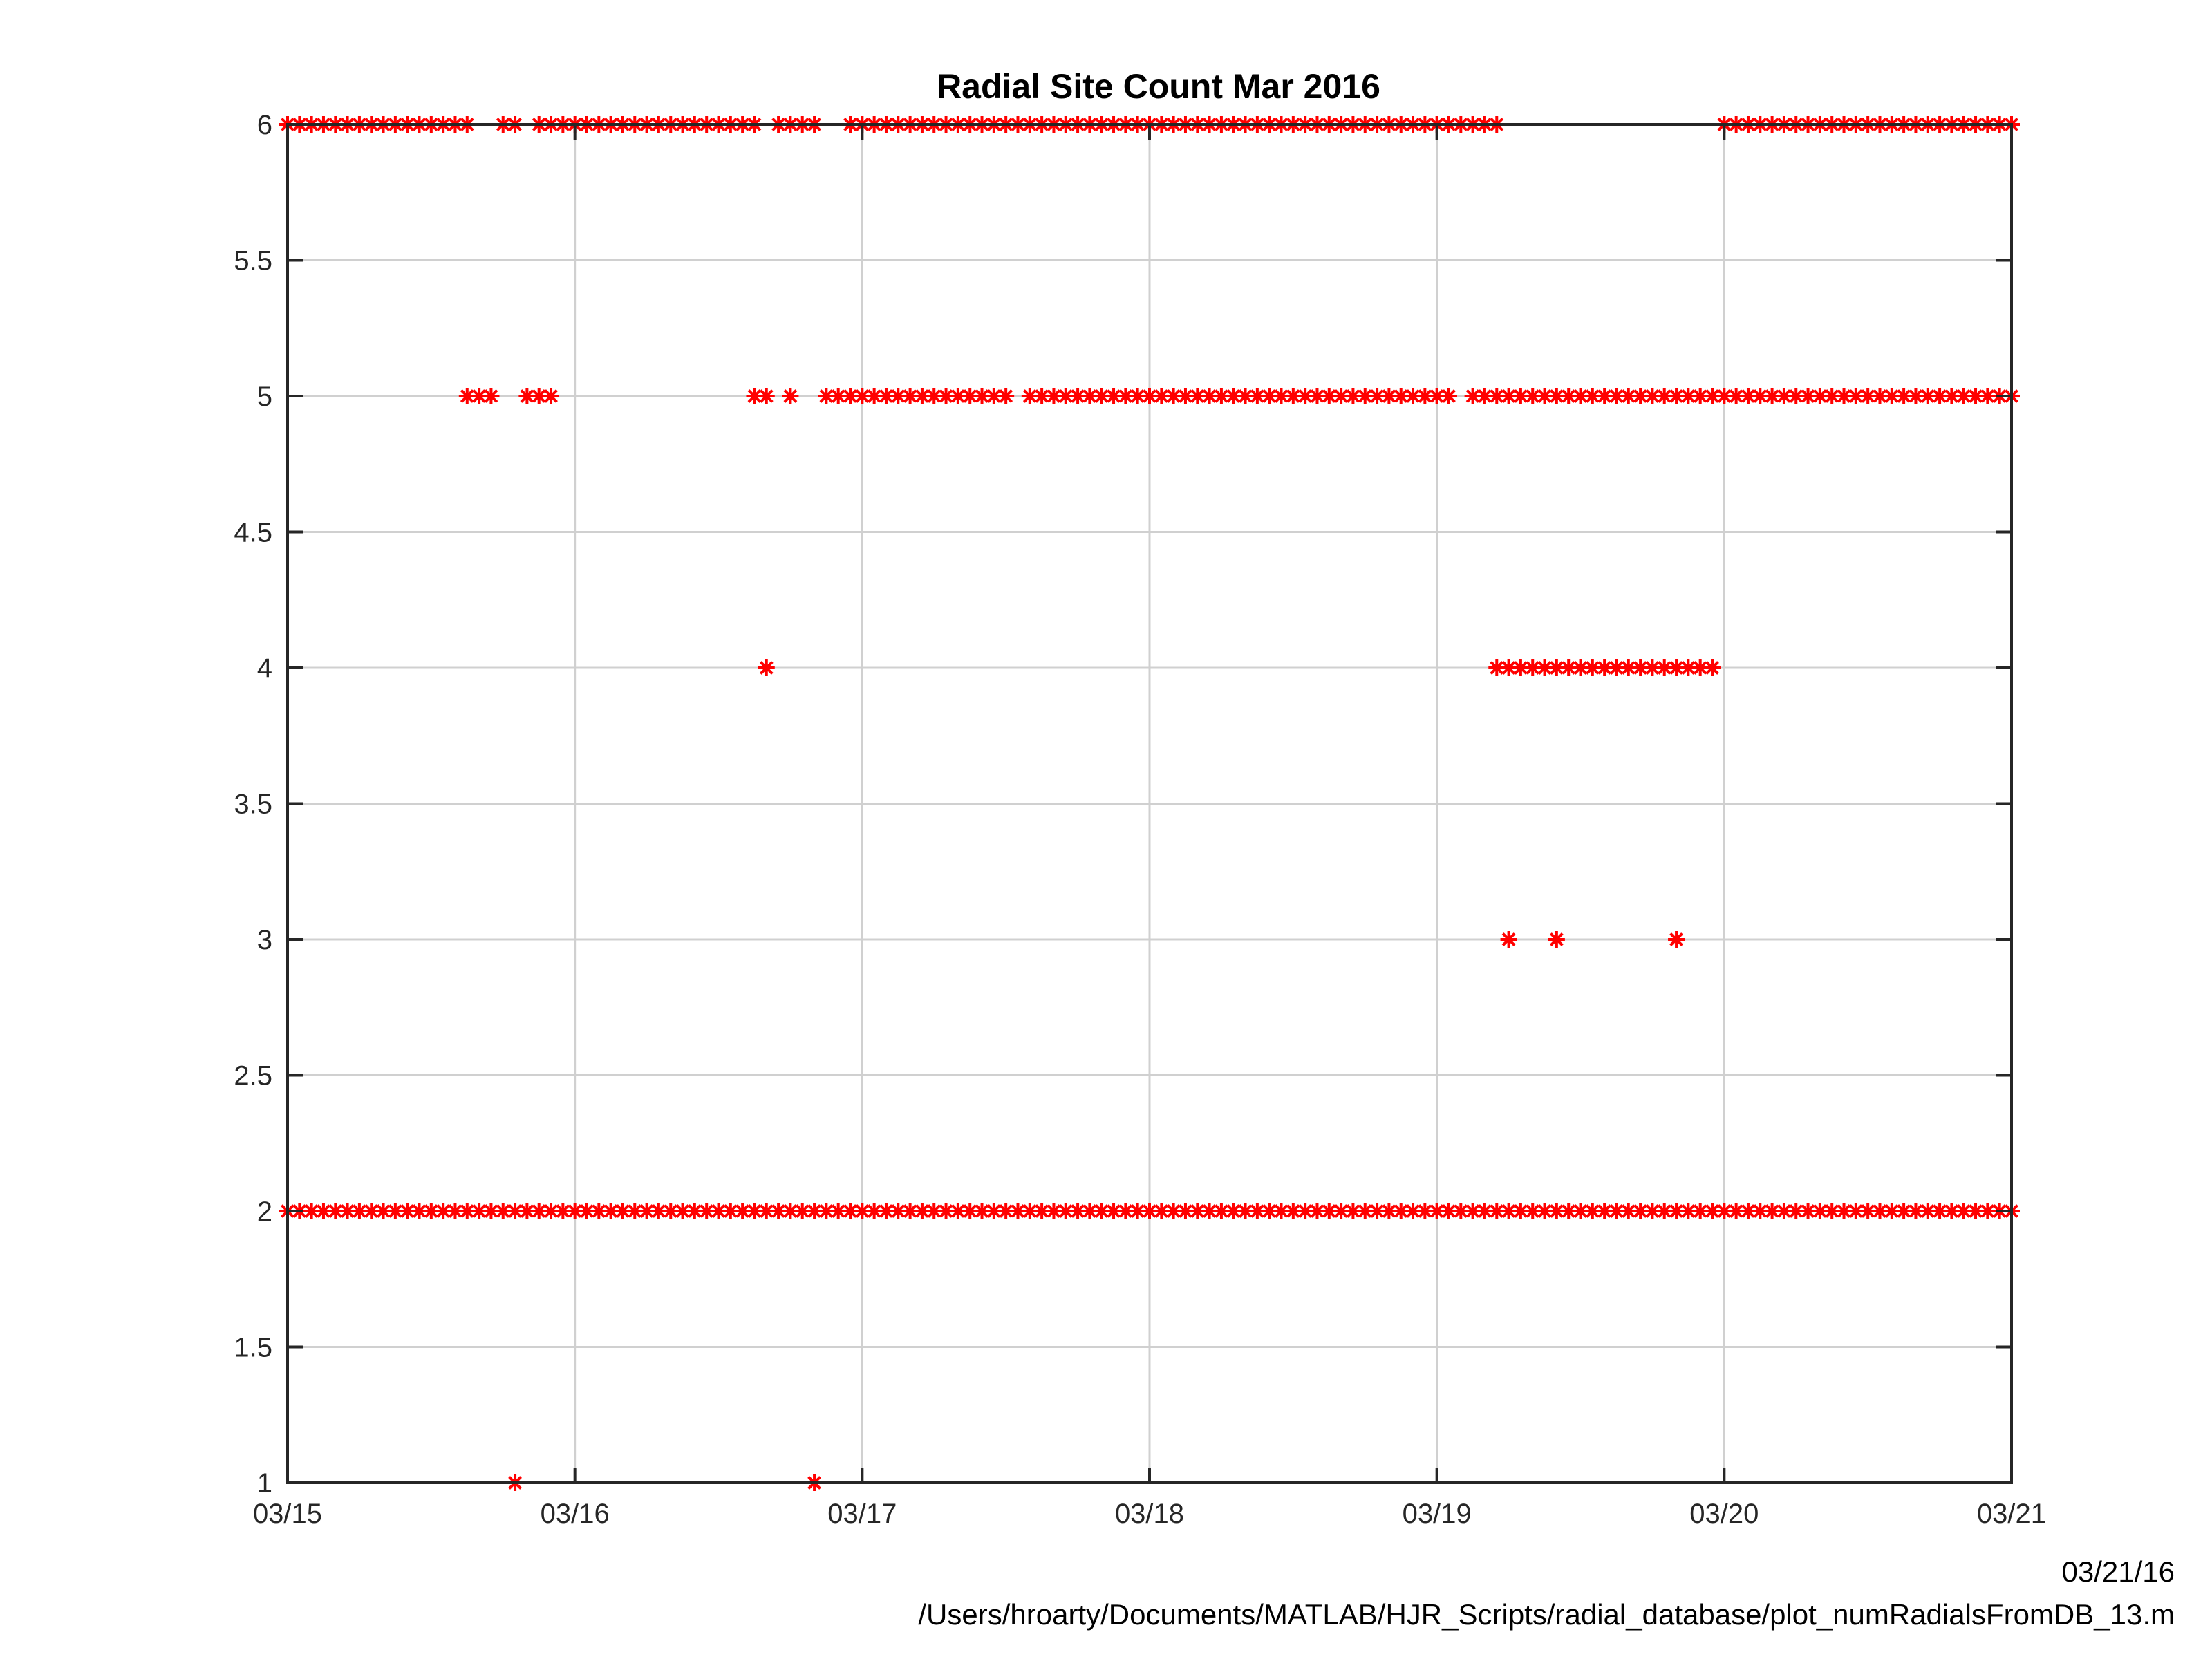  Describe the element at coordinates (1159, 86) in the screenshot. I see `chart-title: Radial Site Count Mar 2016` at that location.